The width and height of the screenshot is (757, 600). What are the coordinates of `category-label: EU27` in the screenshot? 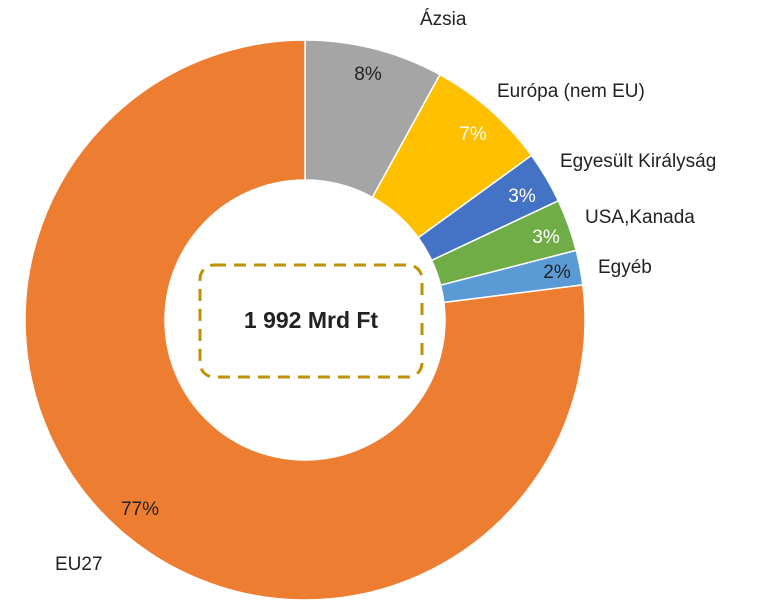 It's located at (79, 564).